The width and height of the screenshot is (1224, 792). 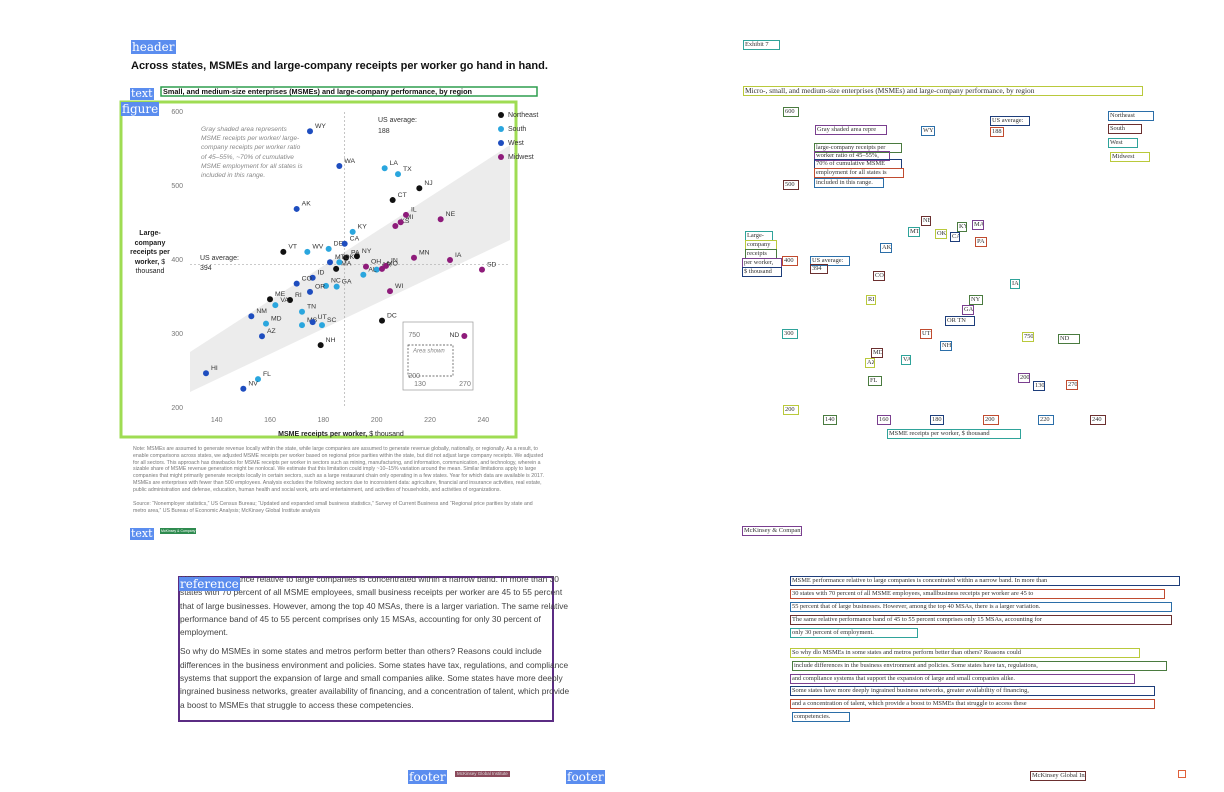 What do you see at coordinates (267, 374) in the screenshot?
I see `point-label: FL` at bounding box center [267, 374].